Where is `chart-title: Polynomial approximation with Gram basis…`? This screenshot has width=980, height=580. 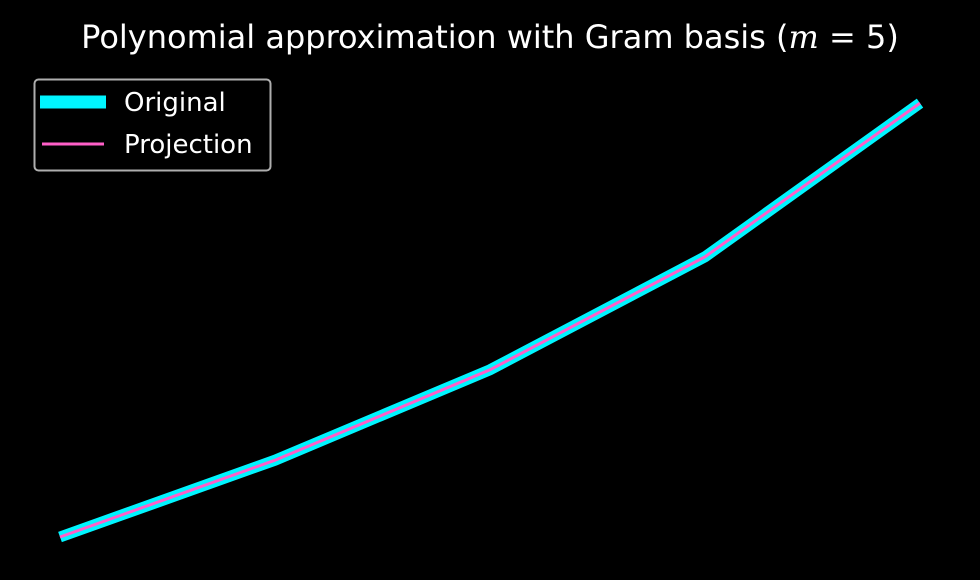 chart-title: Polynomial approximation with Gram basis… is located at coordinates (490, 37).